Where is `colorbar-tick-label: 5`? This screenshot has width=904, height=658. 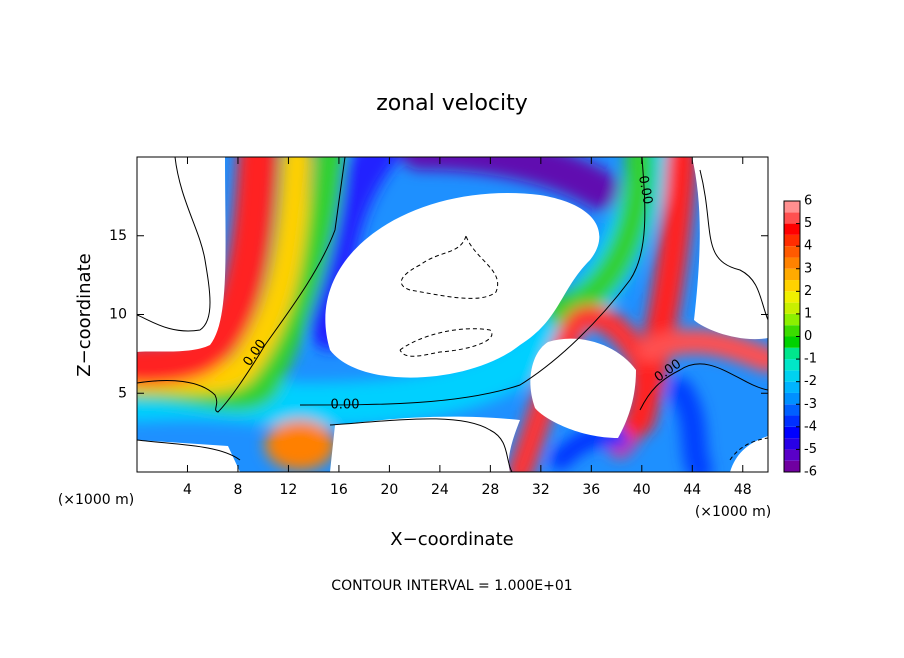
colorbar-tick-label: 5 is located at coordinates (808, 223).